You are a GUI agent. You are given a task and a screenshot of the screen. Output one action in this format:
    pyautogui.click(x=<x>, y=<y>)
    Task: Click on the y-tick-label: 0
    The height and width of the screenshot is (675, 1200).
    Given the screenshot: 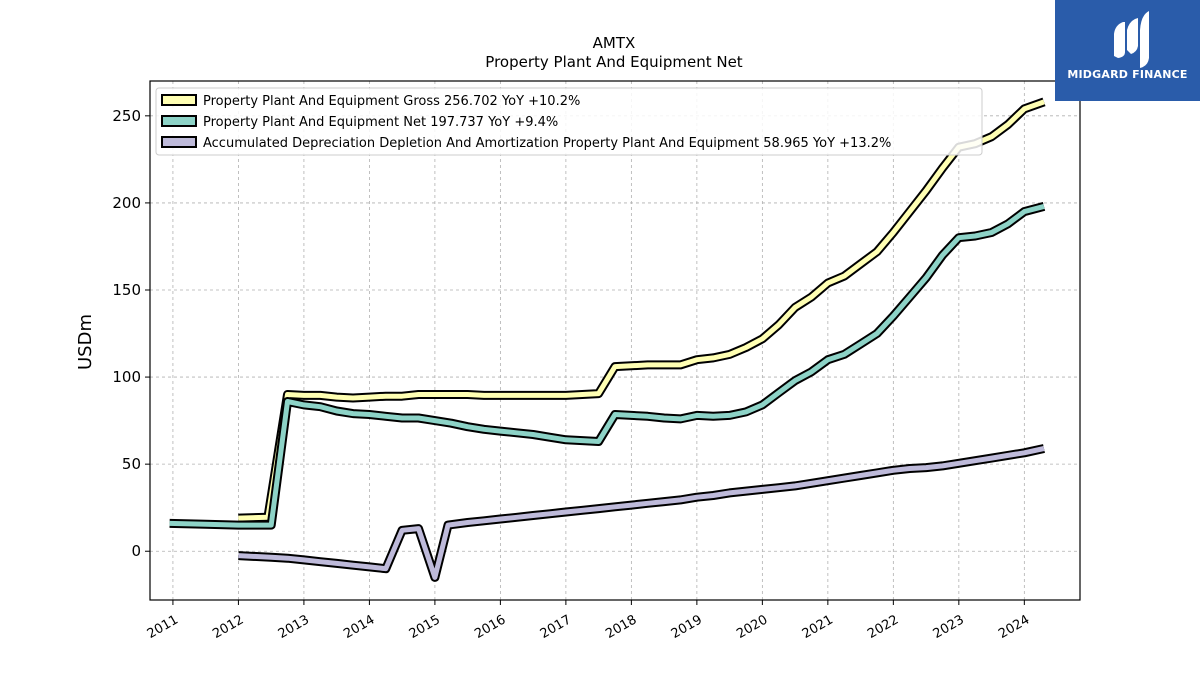 What is the action you would take?
    pyautogui.click(x=136, y=551)
    